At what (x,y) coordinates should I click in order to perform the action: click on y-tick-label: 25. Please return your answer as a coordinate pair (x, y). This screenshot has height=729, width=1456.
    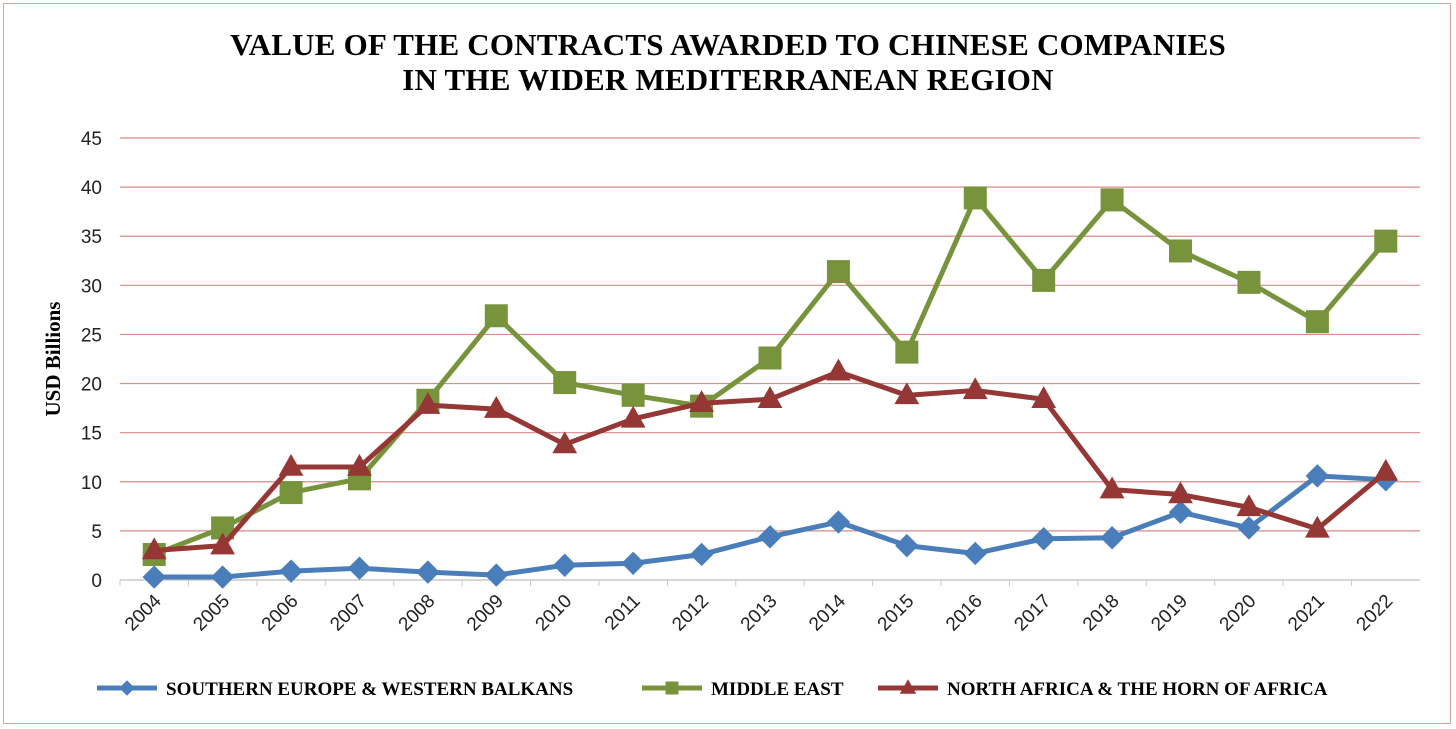
    Looking at the image, I should click on (91, 335).